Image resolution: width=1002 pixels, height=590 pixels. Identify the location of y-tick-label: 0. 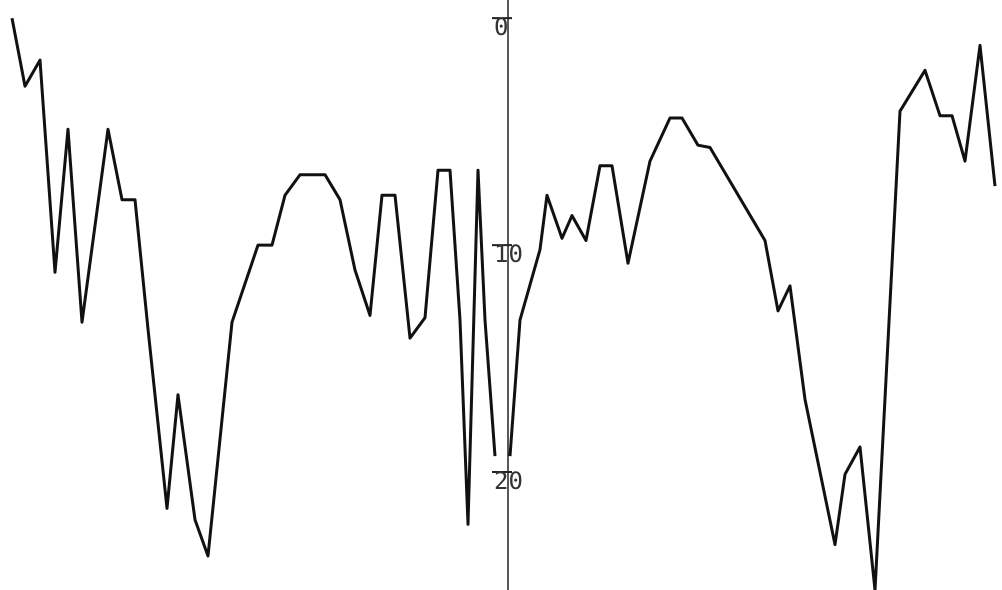
(501, 27).